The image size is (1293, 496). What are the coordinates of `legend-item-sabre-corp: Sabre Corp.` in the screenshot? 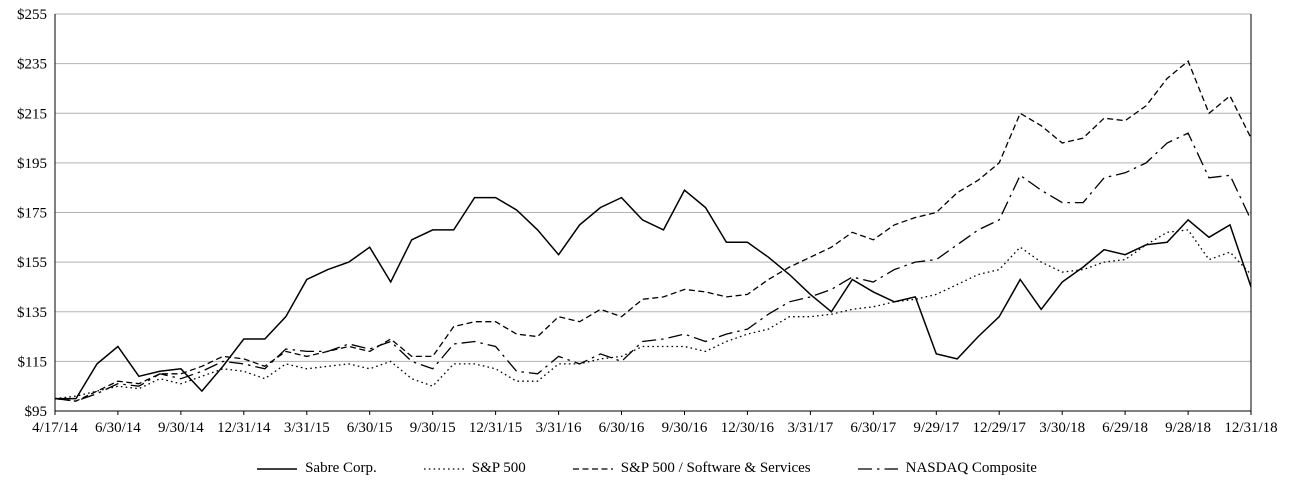 It's located at (316, 468).